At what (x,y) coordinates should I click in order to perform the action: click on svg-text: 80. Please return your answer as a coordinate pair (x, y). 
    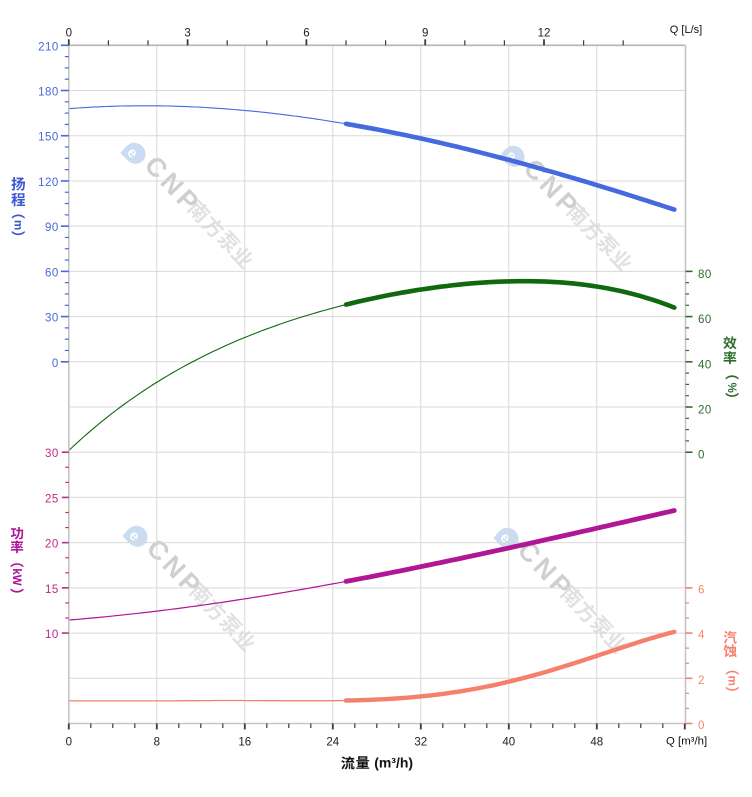
    Looking at the image, I should click on (705, 275).